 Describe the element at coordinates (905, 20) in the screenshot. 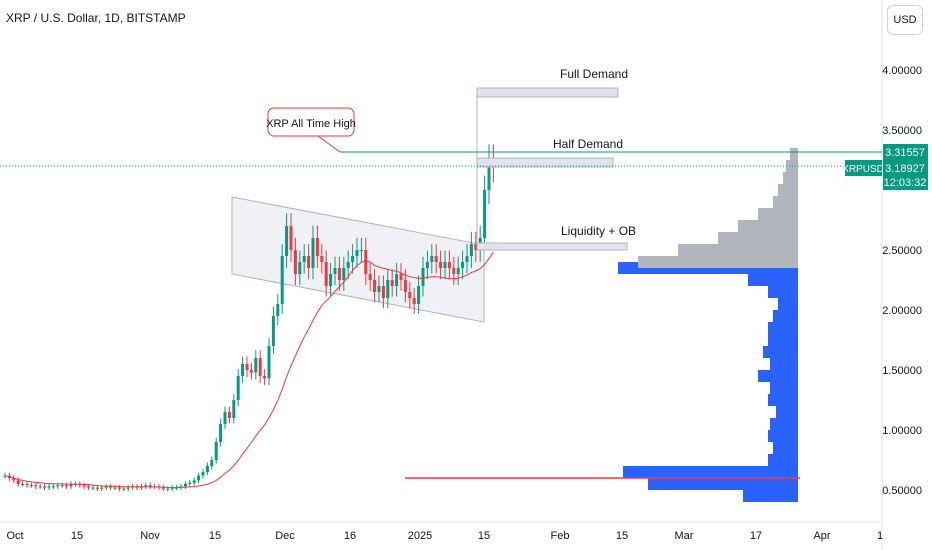

I see `currency-button: USD` at that location.